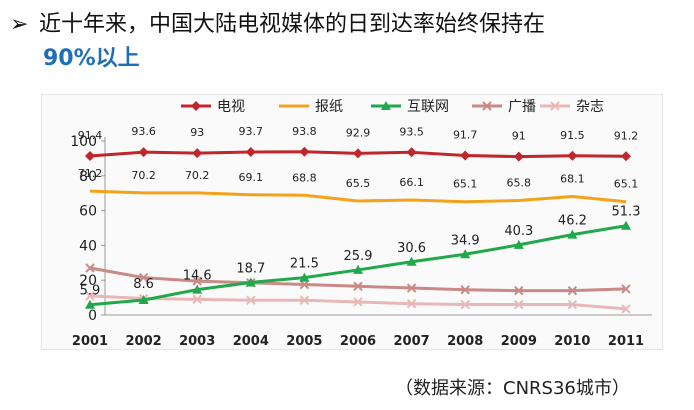 The width and height of the screenshot is (694, 410). I want to click on x-tick-label: 2006, so click(358, 341).